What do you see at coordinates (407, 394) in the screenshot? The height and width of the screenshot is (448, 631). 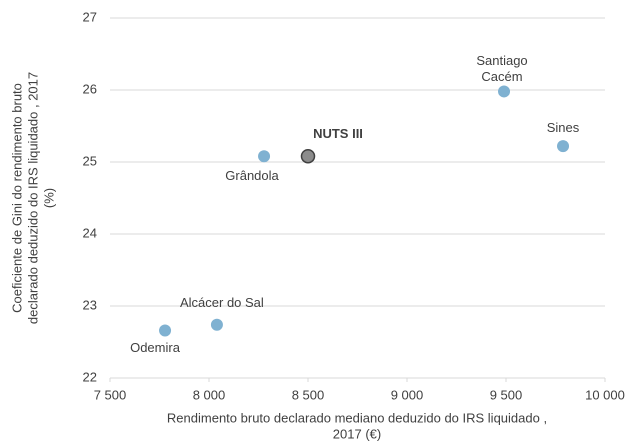 I see `x-tick-label: 9 000` at bounding box center [407, 394].